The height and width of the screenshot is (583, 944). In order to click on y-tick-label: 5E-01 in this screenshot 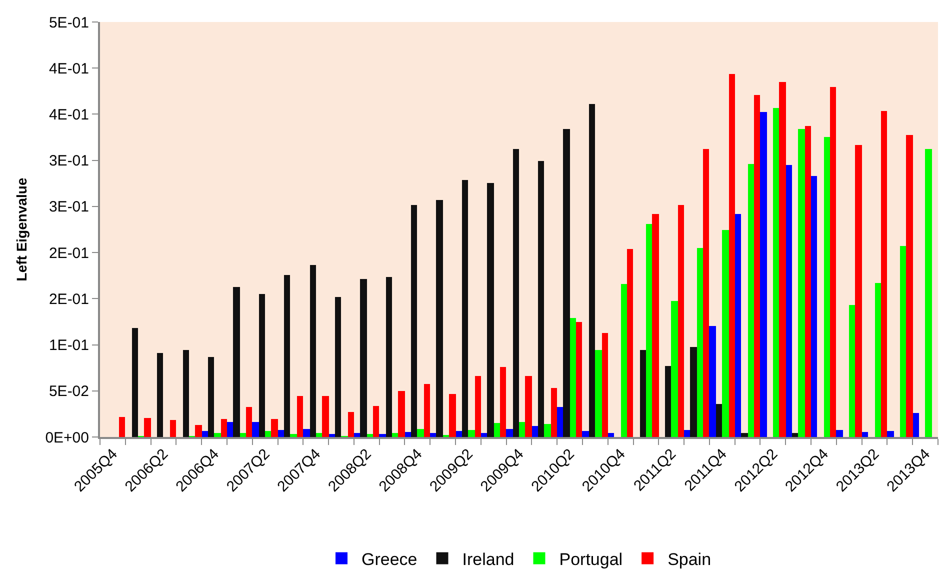, I will do `click(68, 23)`.